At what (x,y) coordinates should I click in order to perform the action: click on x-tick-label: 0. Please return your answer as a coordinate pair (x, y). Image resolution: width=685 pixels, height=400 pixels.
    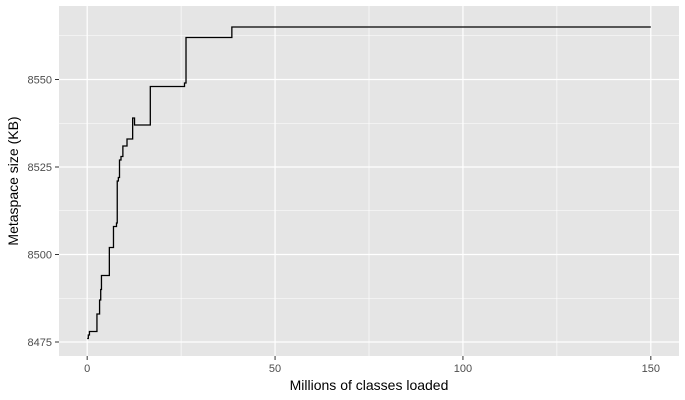
    Looking at the image, I should click on (87, 369).